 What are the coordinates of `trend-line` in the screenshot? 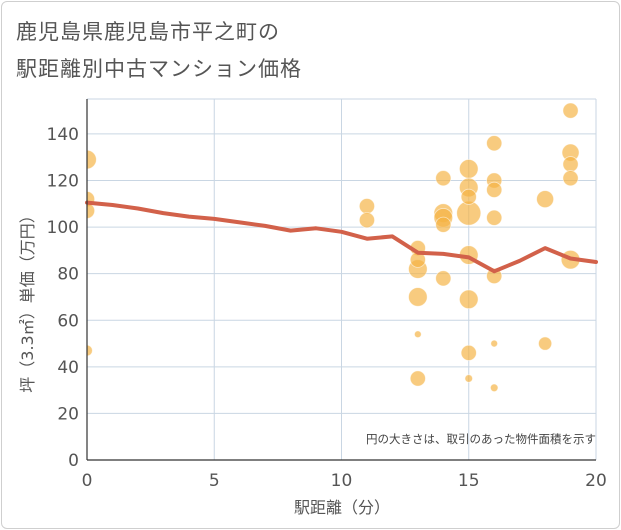 It's located at (341, 237).